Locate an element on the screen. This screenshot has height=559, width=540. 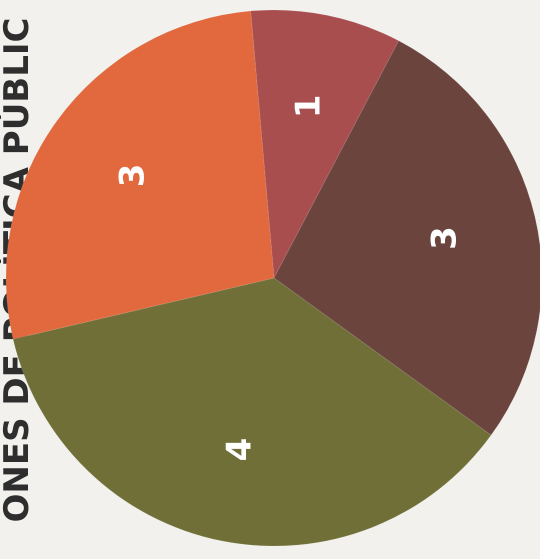
pie-slice-label-4: 3 is located at coordinates (132, 176).